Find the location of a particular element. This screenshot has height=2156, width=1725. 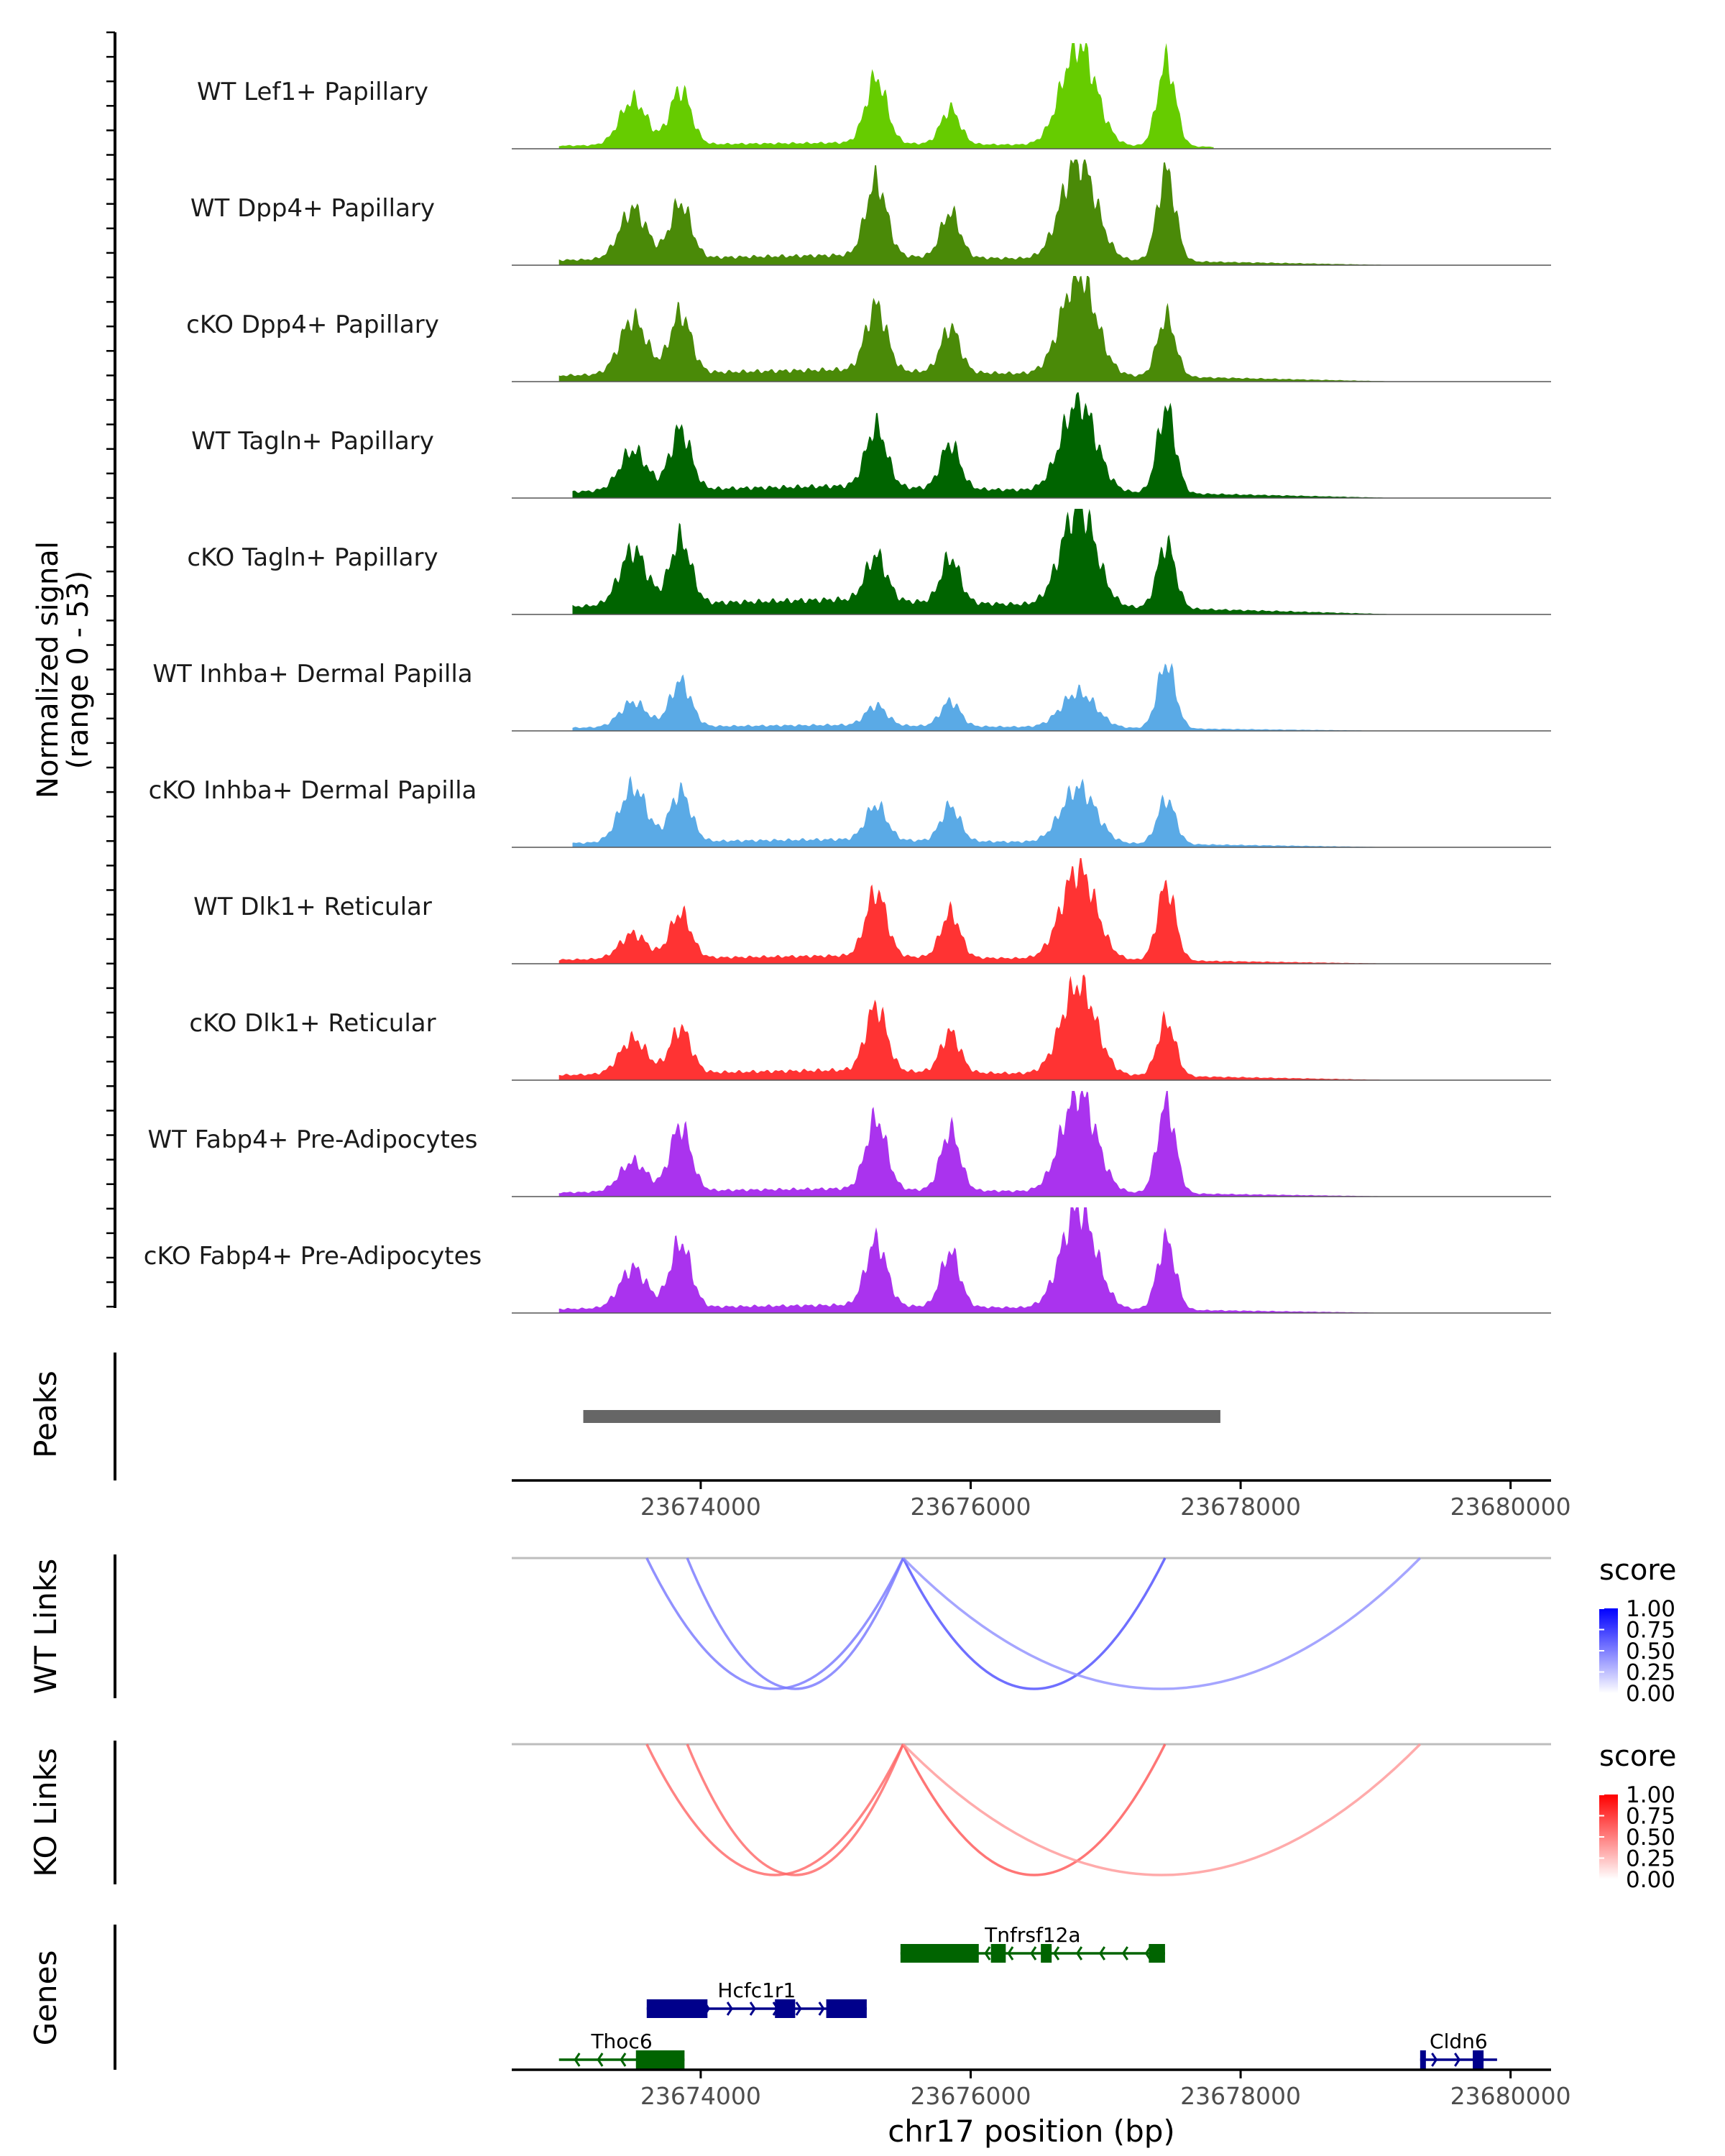

coverage-track: WT Tagln+ Papillary is located at coordinates (871, 445).